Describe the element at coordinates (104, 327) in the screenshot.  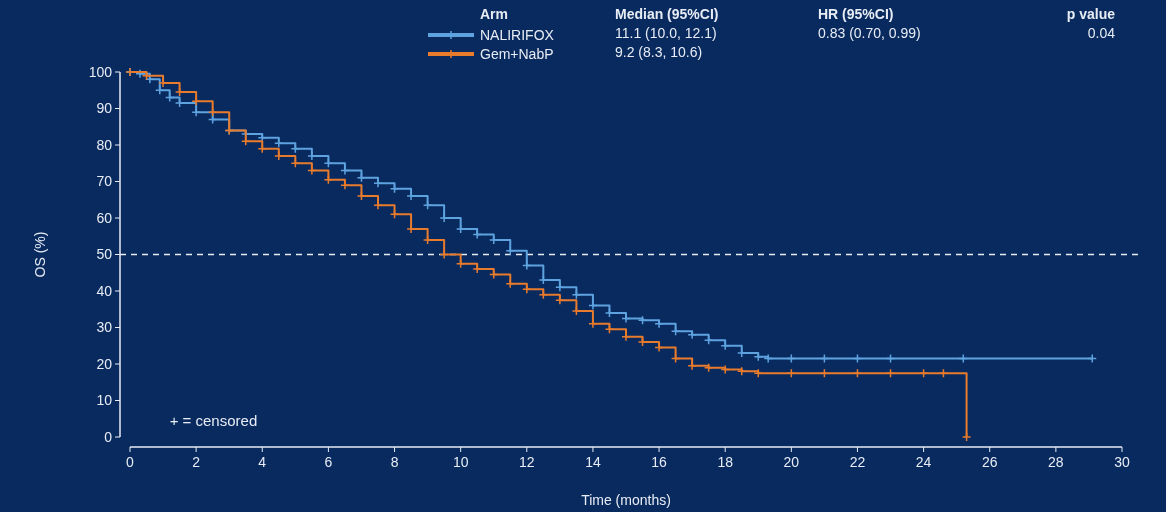
I see `y-tick-label: 30` at that location.